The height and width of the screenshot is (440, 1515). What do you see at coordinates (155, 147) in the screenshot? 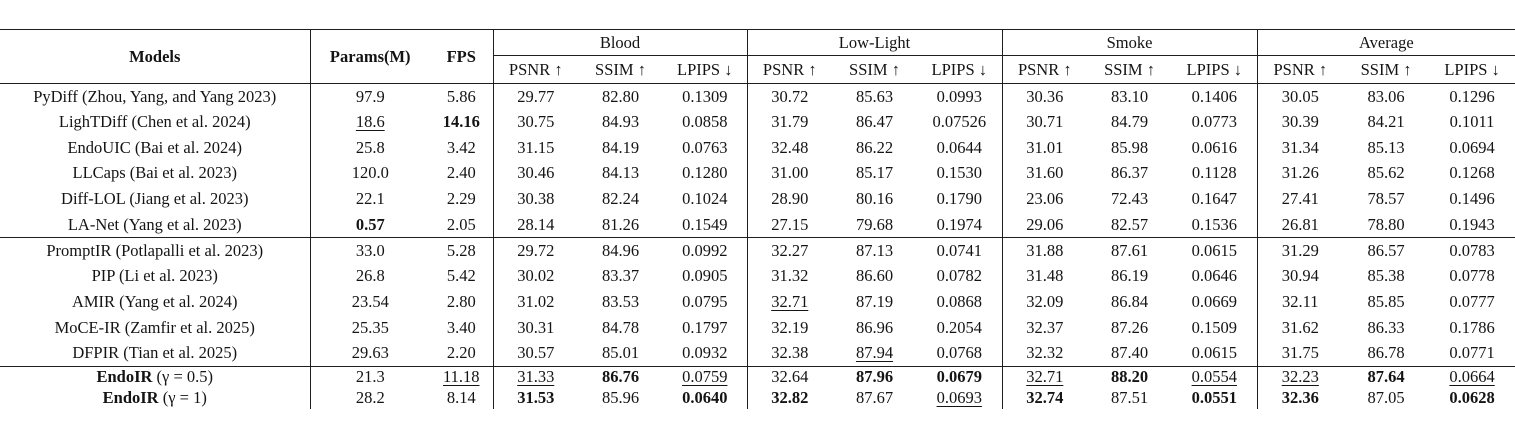
I see `model-name-cell: EndoUIC (Bai et al. 2024)` at bounding box center [155, 147].